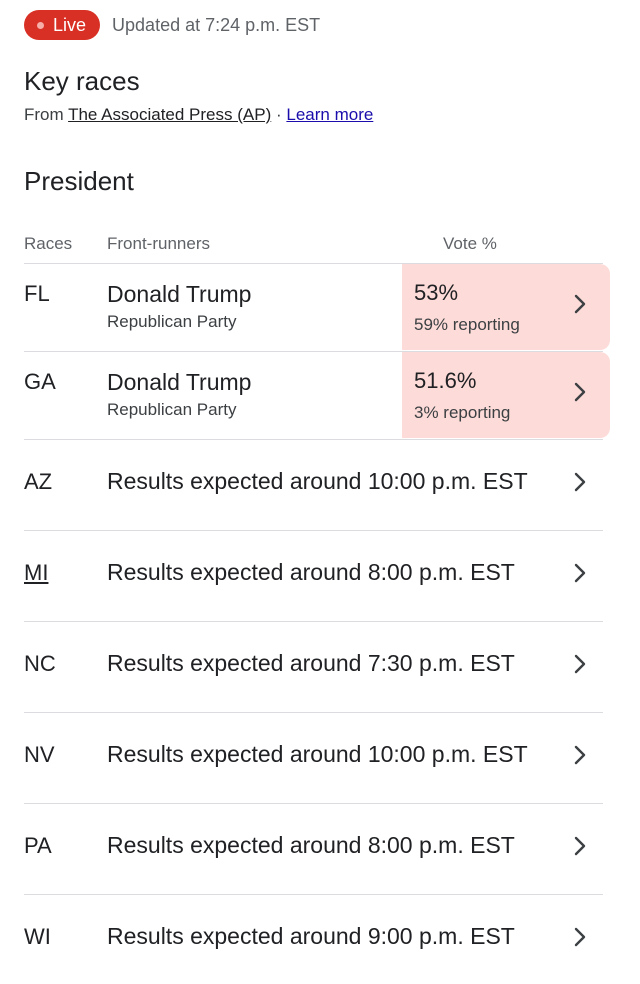 The height and width of the screenshot is (984, 640). Describe the element at coordinates (40, 25) in the screenshot. I see `live-dot-icon` at that location.